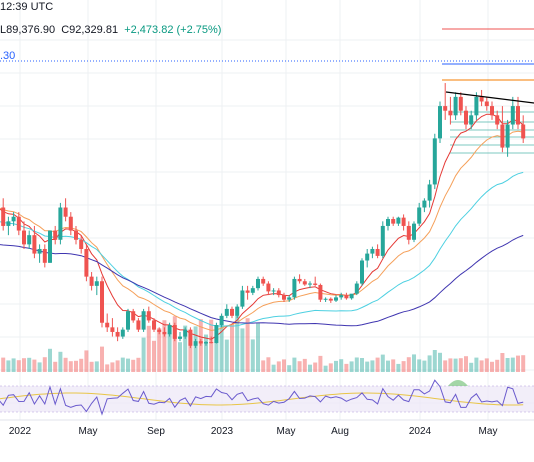 The height and width of the screenshot is (462, 534). What do you see at coordinates (263, 343) in the screenshot?
I see `volume-bars` at bounding box center [263, 343].